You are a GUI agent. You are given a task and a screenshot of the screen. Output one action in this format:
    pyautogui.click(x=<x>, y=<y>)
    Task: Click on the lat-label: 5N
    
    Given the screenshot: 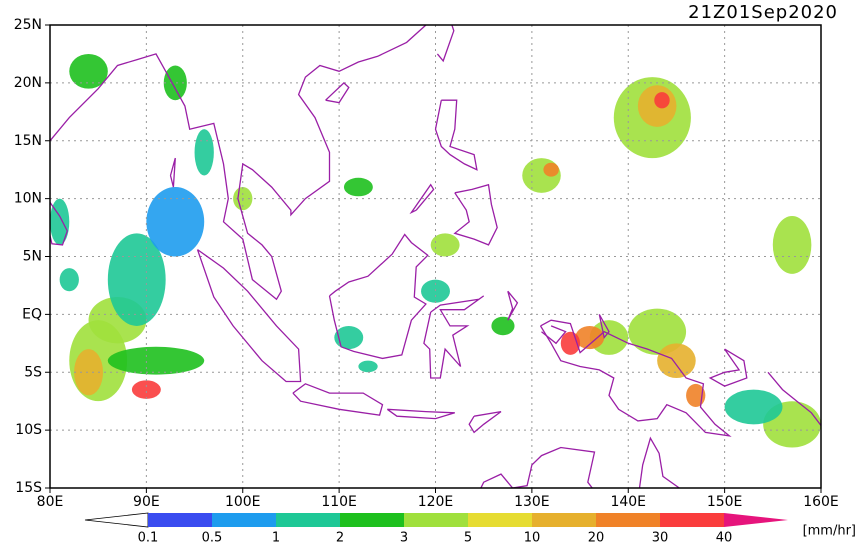 What is the action you would take?
    pyautogui.click(x=32, y=257)
    